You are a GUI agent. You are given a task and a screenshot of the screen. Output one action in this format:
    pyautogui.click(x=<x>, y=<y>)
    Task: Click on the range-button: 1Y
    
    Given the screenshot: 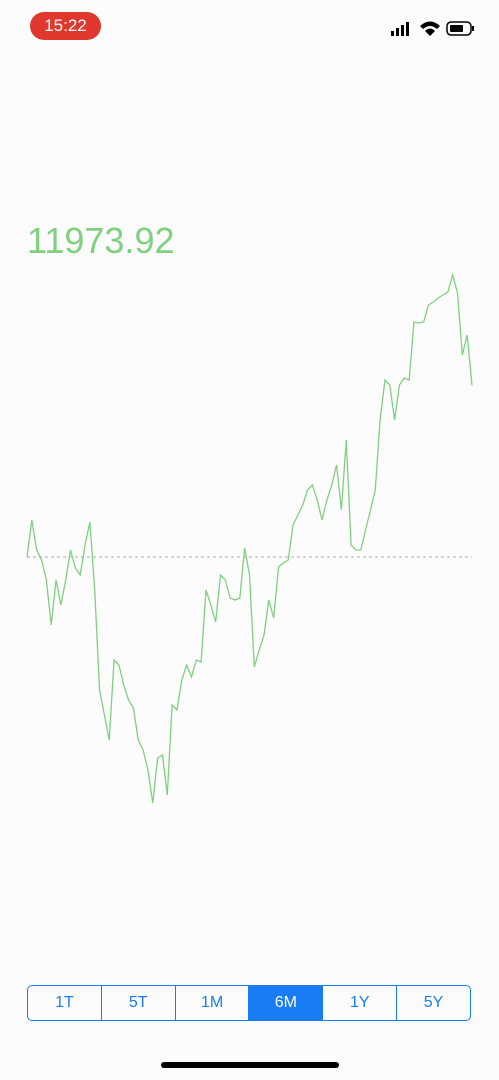 What is the action you would take?
    pyautogui.click(x=359, y=1003)
    